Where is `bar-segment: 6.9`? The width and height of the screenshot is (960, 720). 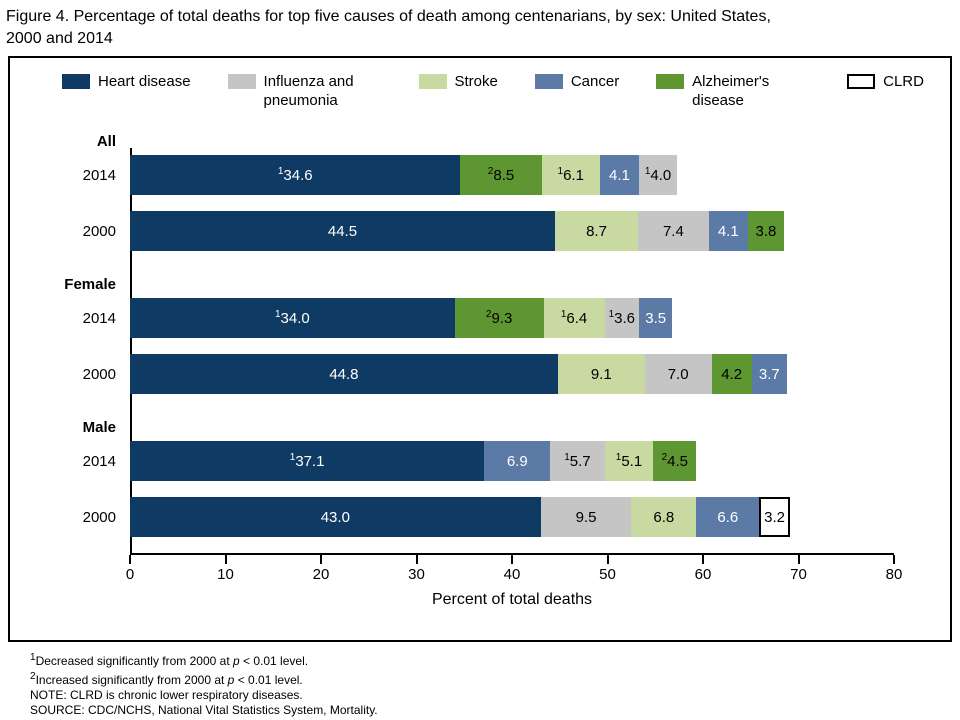
bar-segment: 6.9 is located at coordinates (517, 461).